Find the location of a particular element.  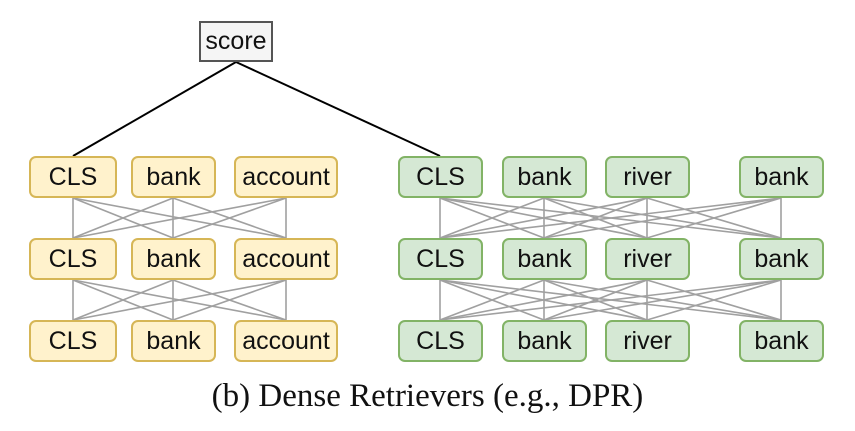

right-node-r2-c1: bank is located at coordinates (544, 341).